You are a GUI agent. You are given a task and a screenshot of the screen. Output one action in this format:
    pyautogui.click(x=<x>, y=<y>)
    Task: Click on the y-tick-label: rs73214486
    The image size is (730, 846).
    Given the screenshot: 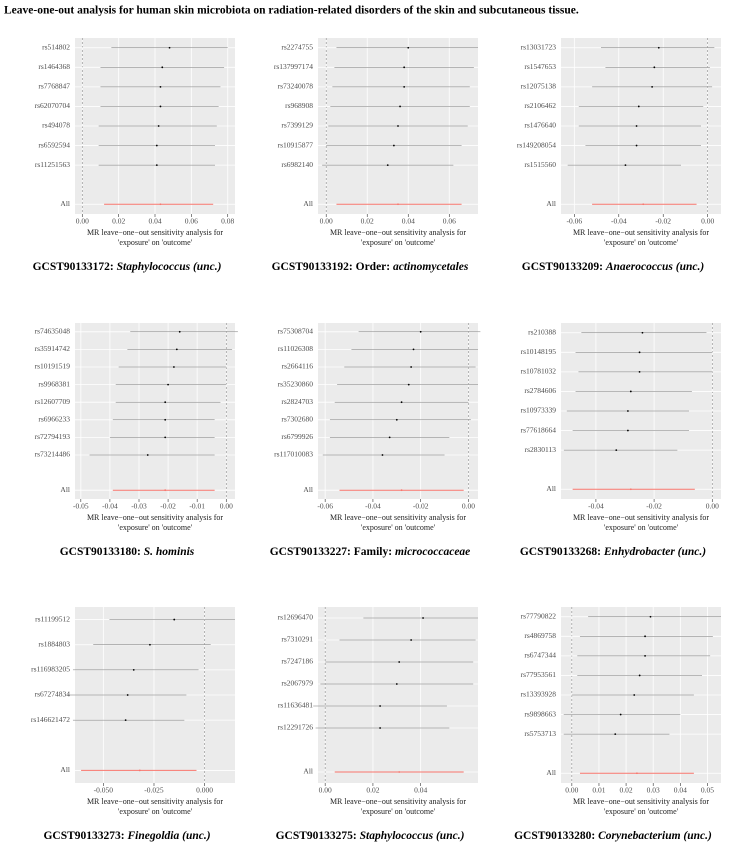 What is the action you would take?
    pyautogui.click(x=53, y=454)
    